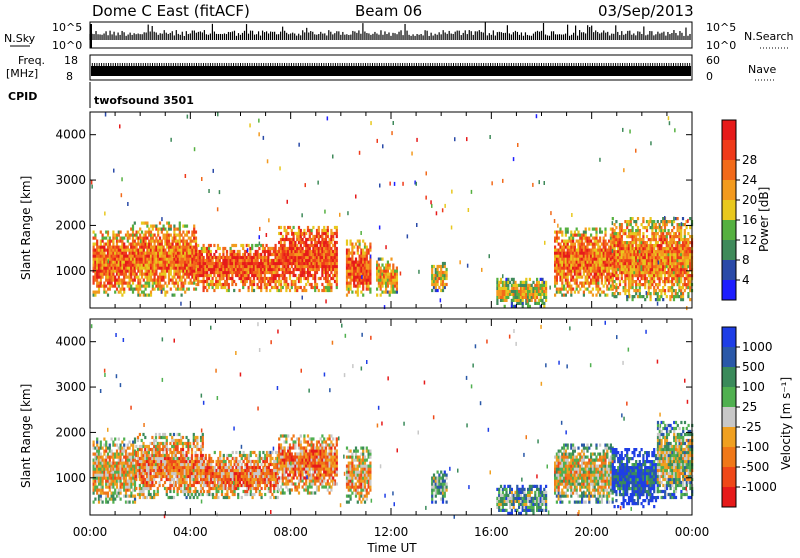  What do you see at coordinates (713, 60) in the screenshot?
I see `nave-tick-top: 60` at bounding box center [713, 60].